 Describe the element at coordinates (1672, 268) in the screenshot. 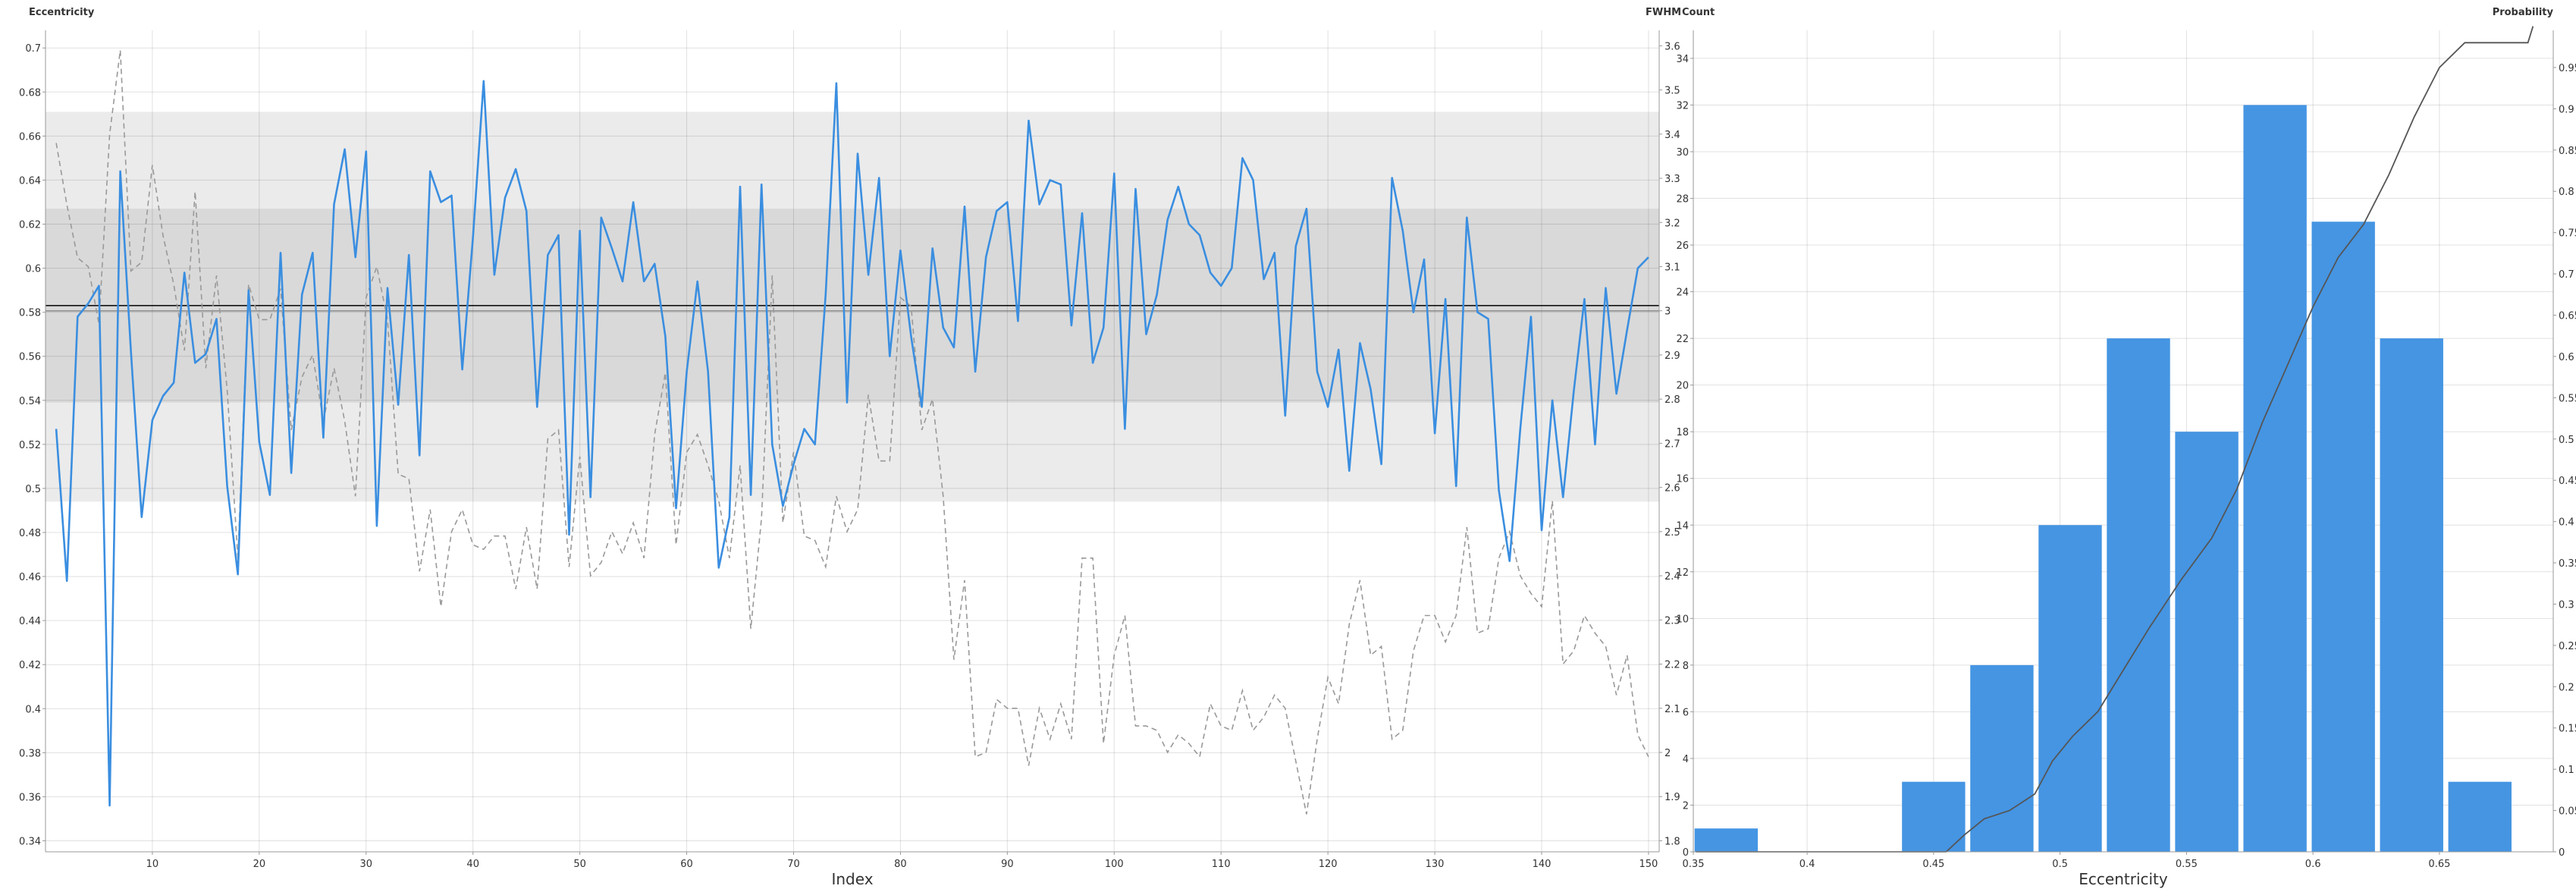

I see `y2-tick-label: 3.1` at that location.